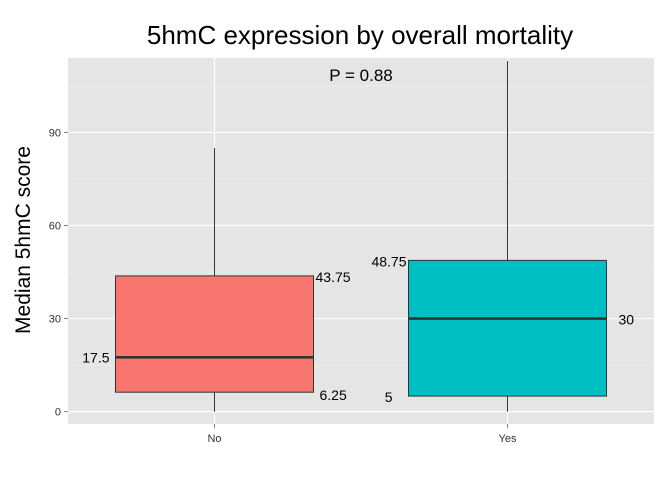 The image size is (672, 480). I want to click on q1-label-no: 6.25, so click(333, 395).